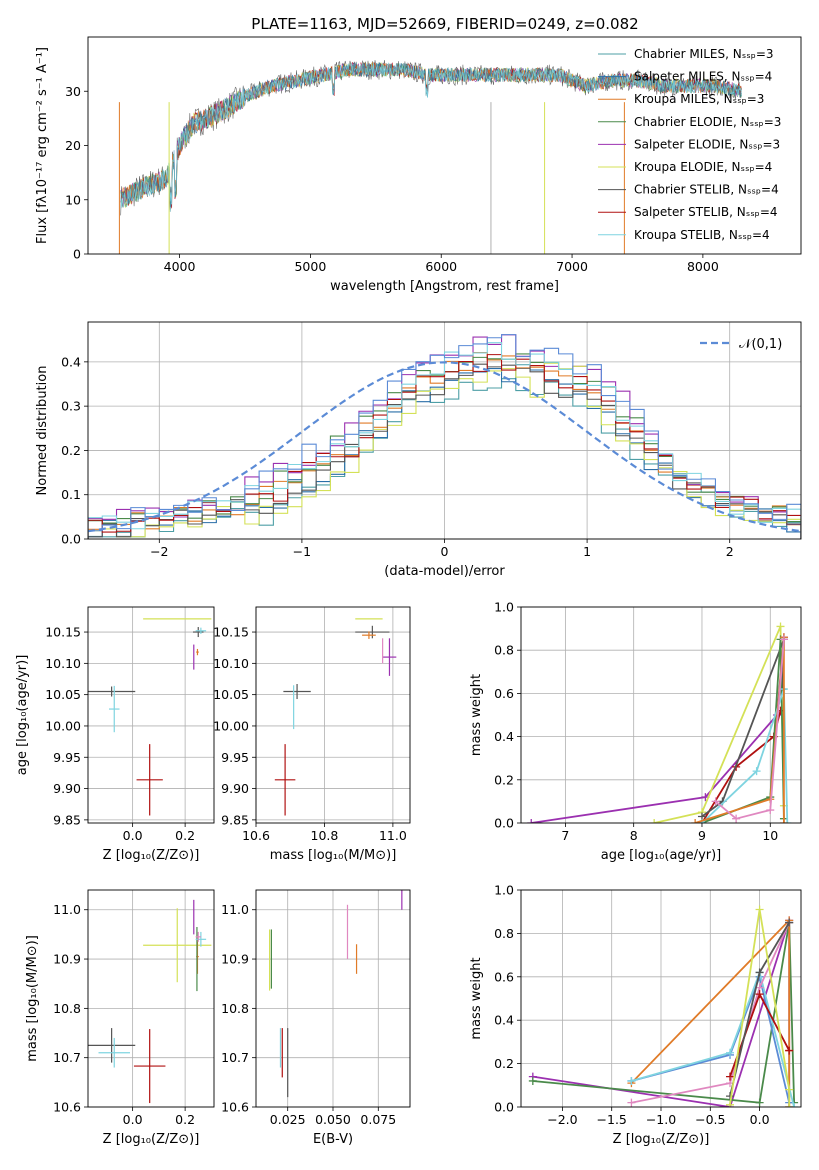 This screenshot has width=819, height=1170. Describe the element at coordinates (185, 1119) in the screenshot. I see `x-tick-label: 0.2` at that location.